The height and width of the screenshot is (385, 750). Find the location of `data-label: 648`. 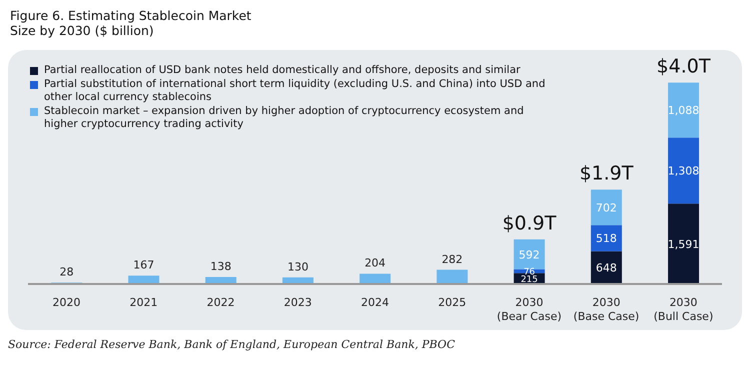

data-label: 648 is located at coordinates (606, 268).